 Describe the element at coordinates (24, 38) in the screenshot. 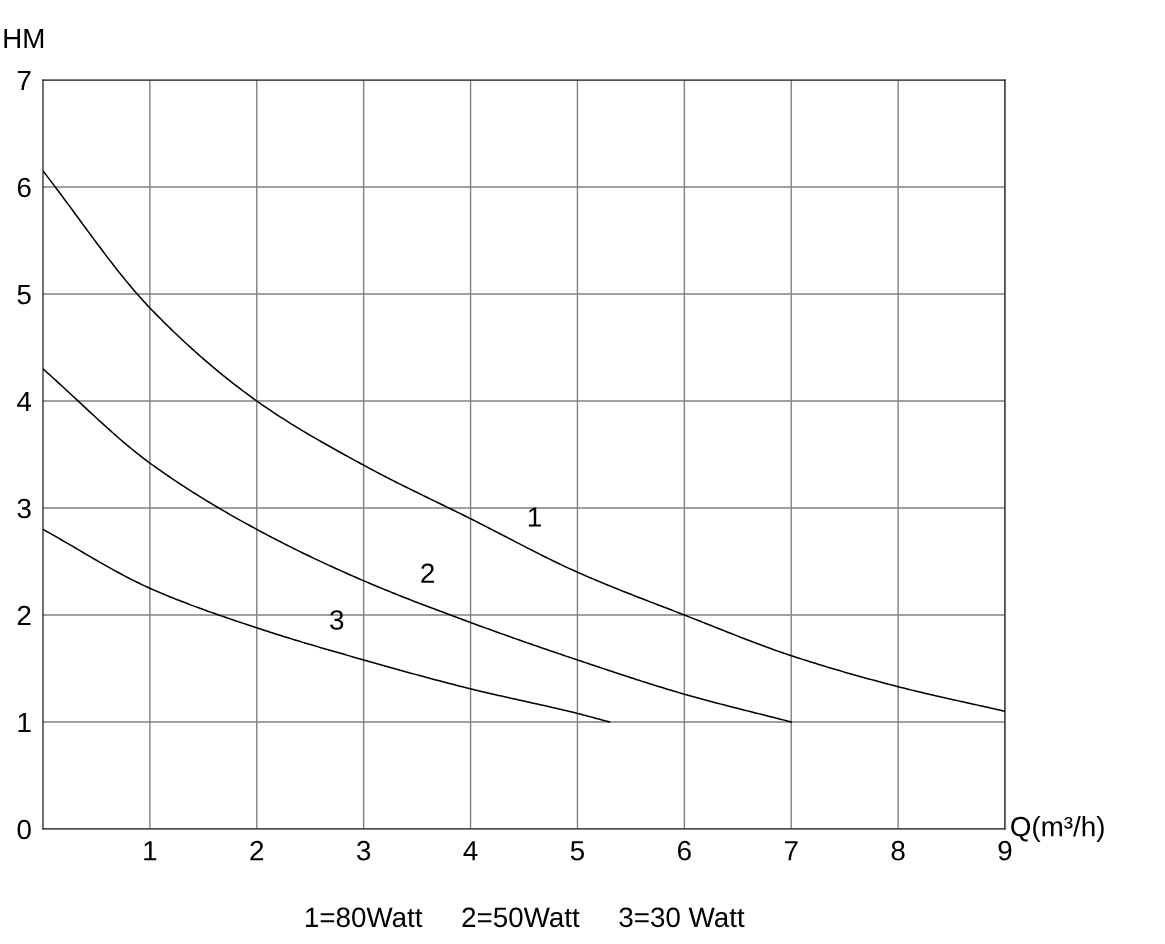

I see `y-axis-title: HM` at that location.